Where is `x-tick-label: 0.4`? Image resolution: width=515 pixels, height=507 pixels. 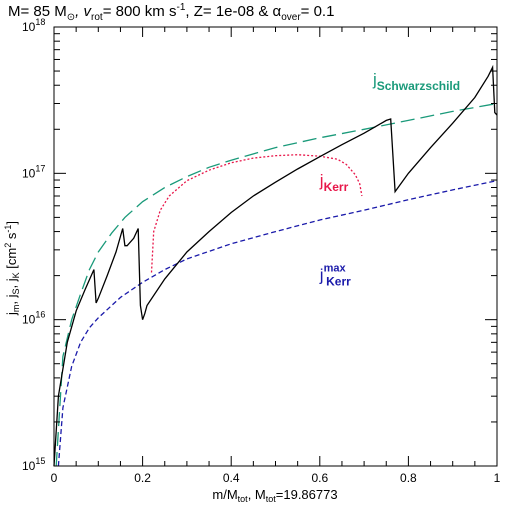
x-tick-label: 0.4 is located at coordinates (231, 478).